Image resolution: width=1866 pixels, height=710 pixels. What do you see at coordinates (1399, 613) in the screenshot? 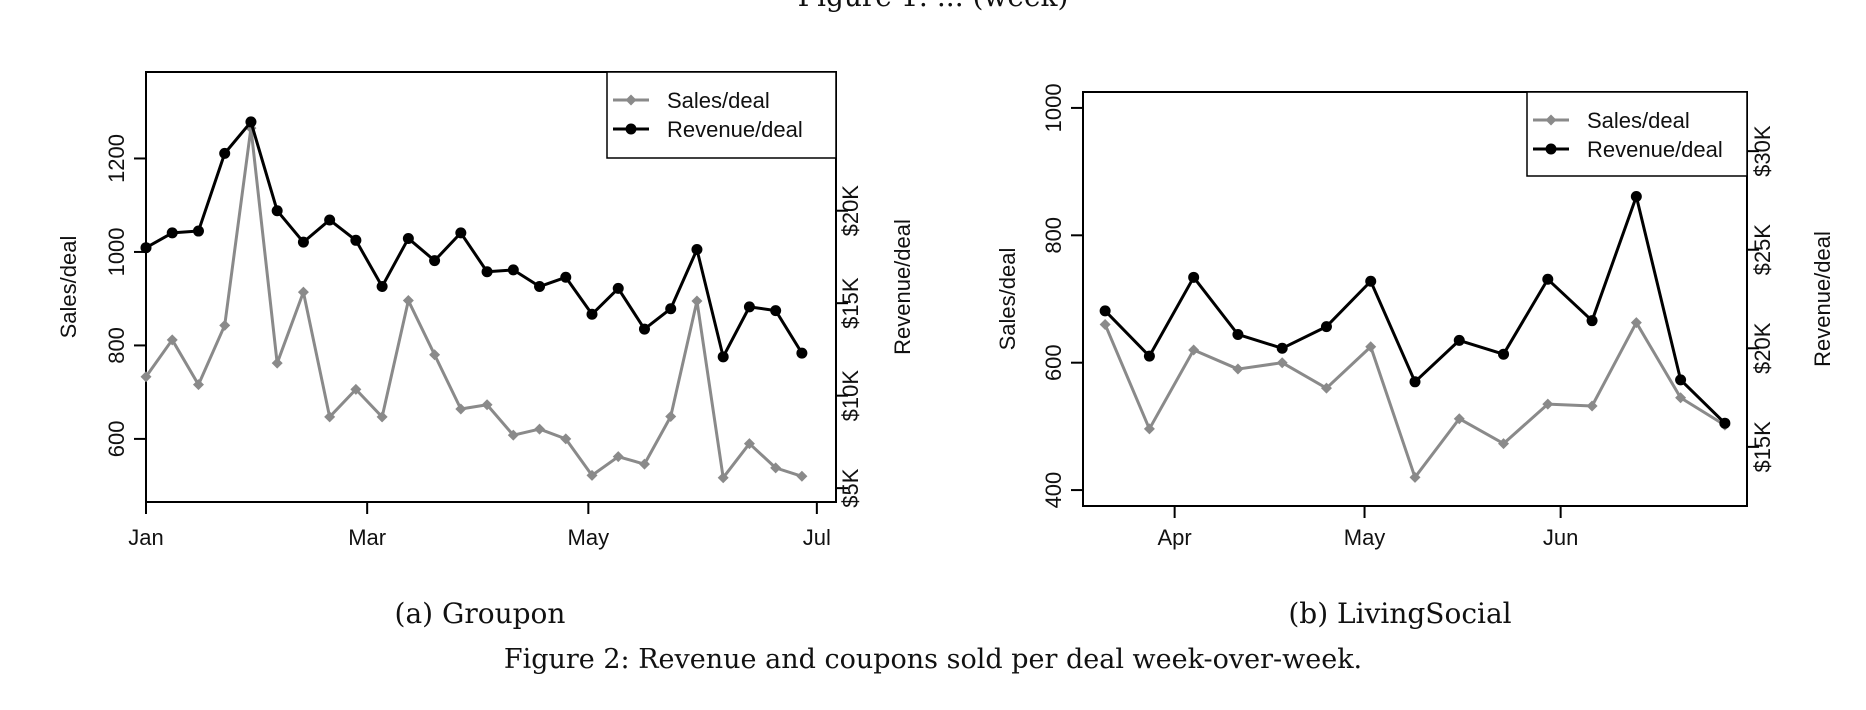
I see `subcaption-livingsocial: (b) LivingSocial` at bounding box center [1399, 613].